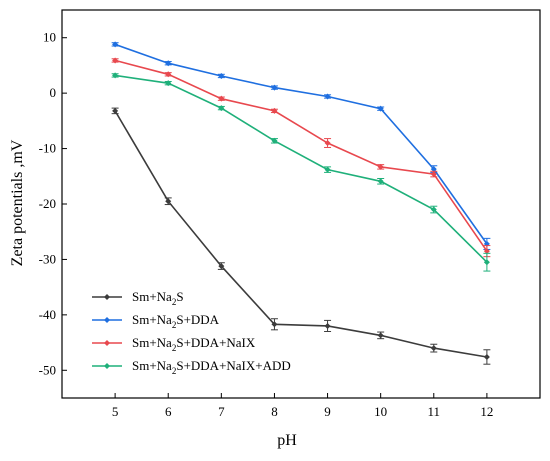 This screenshot has width=550, height=461. I want to click on x-tick-label-7: 12, so click(486, 411).